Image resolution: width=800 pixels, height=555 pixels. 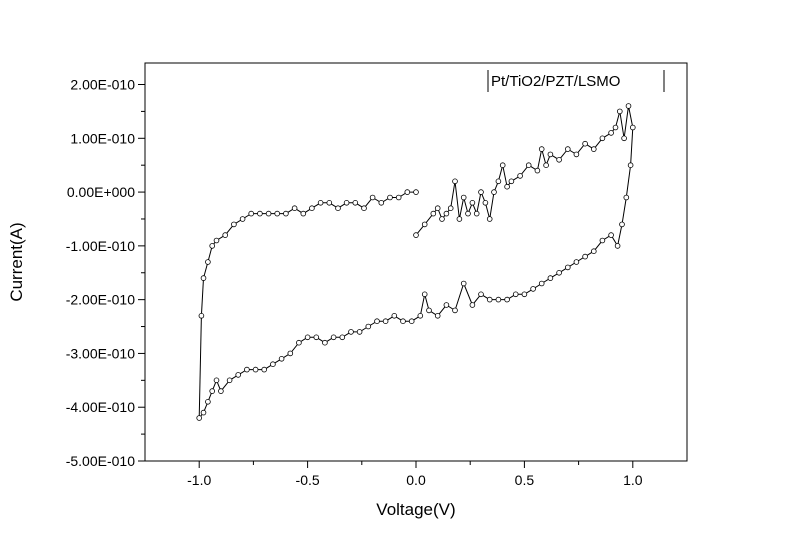 I want to click on y-tick-label: -1.00E-010, so click(x=100, y=246).